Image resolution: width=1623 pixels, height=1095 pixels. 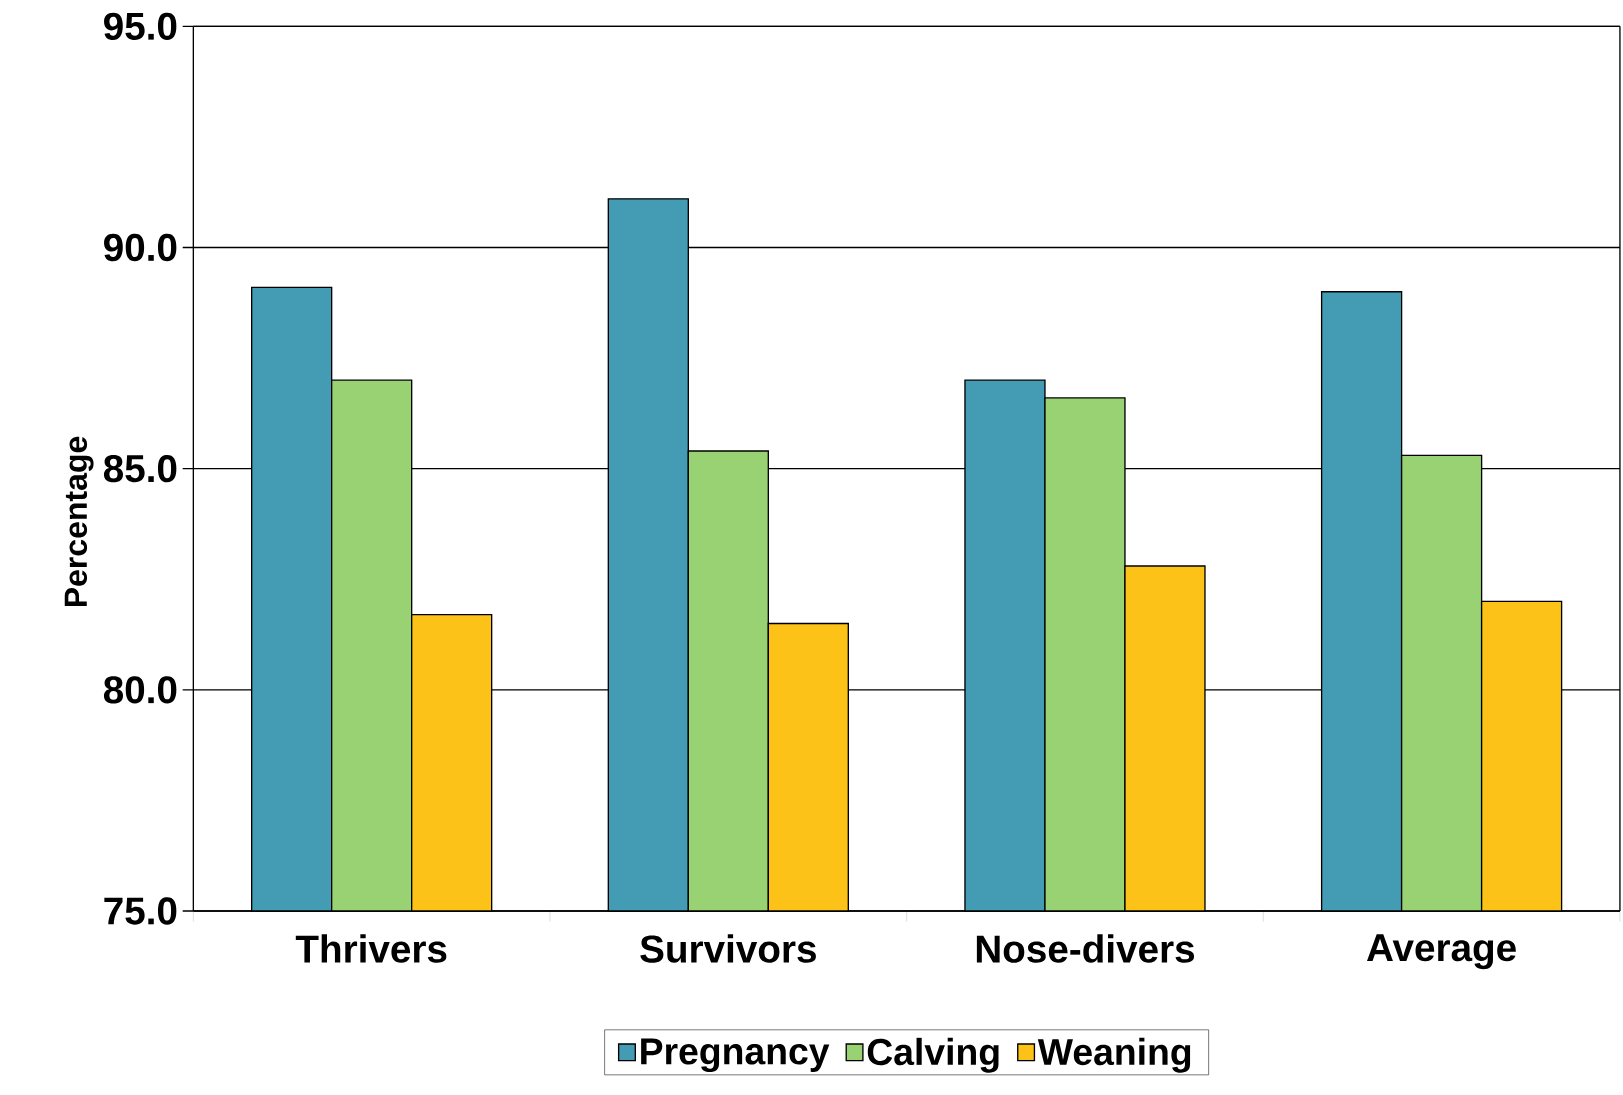 I want to click on y-tick-label: 85.0, so click(x=140, y=468).